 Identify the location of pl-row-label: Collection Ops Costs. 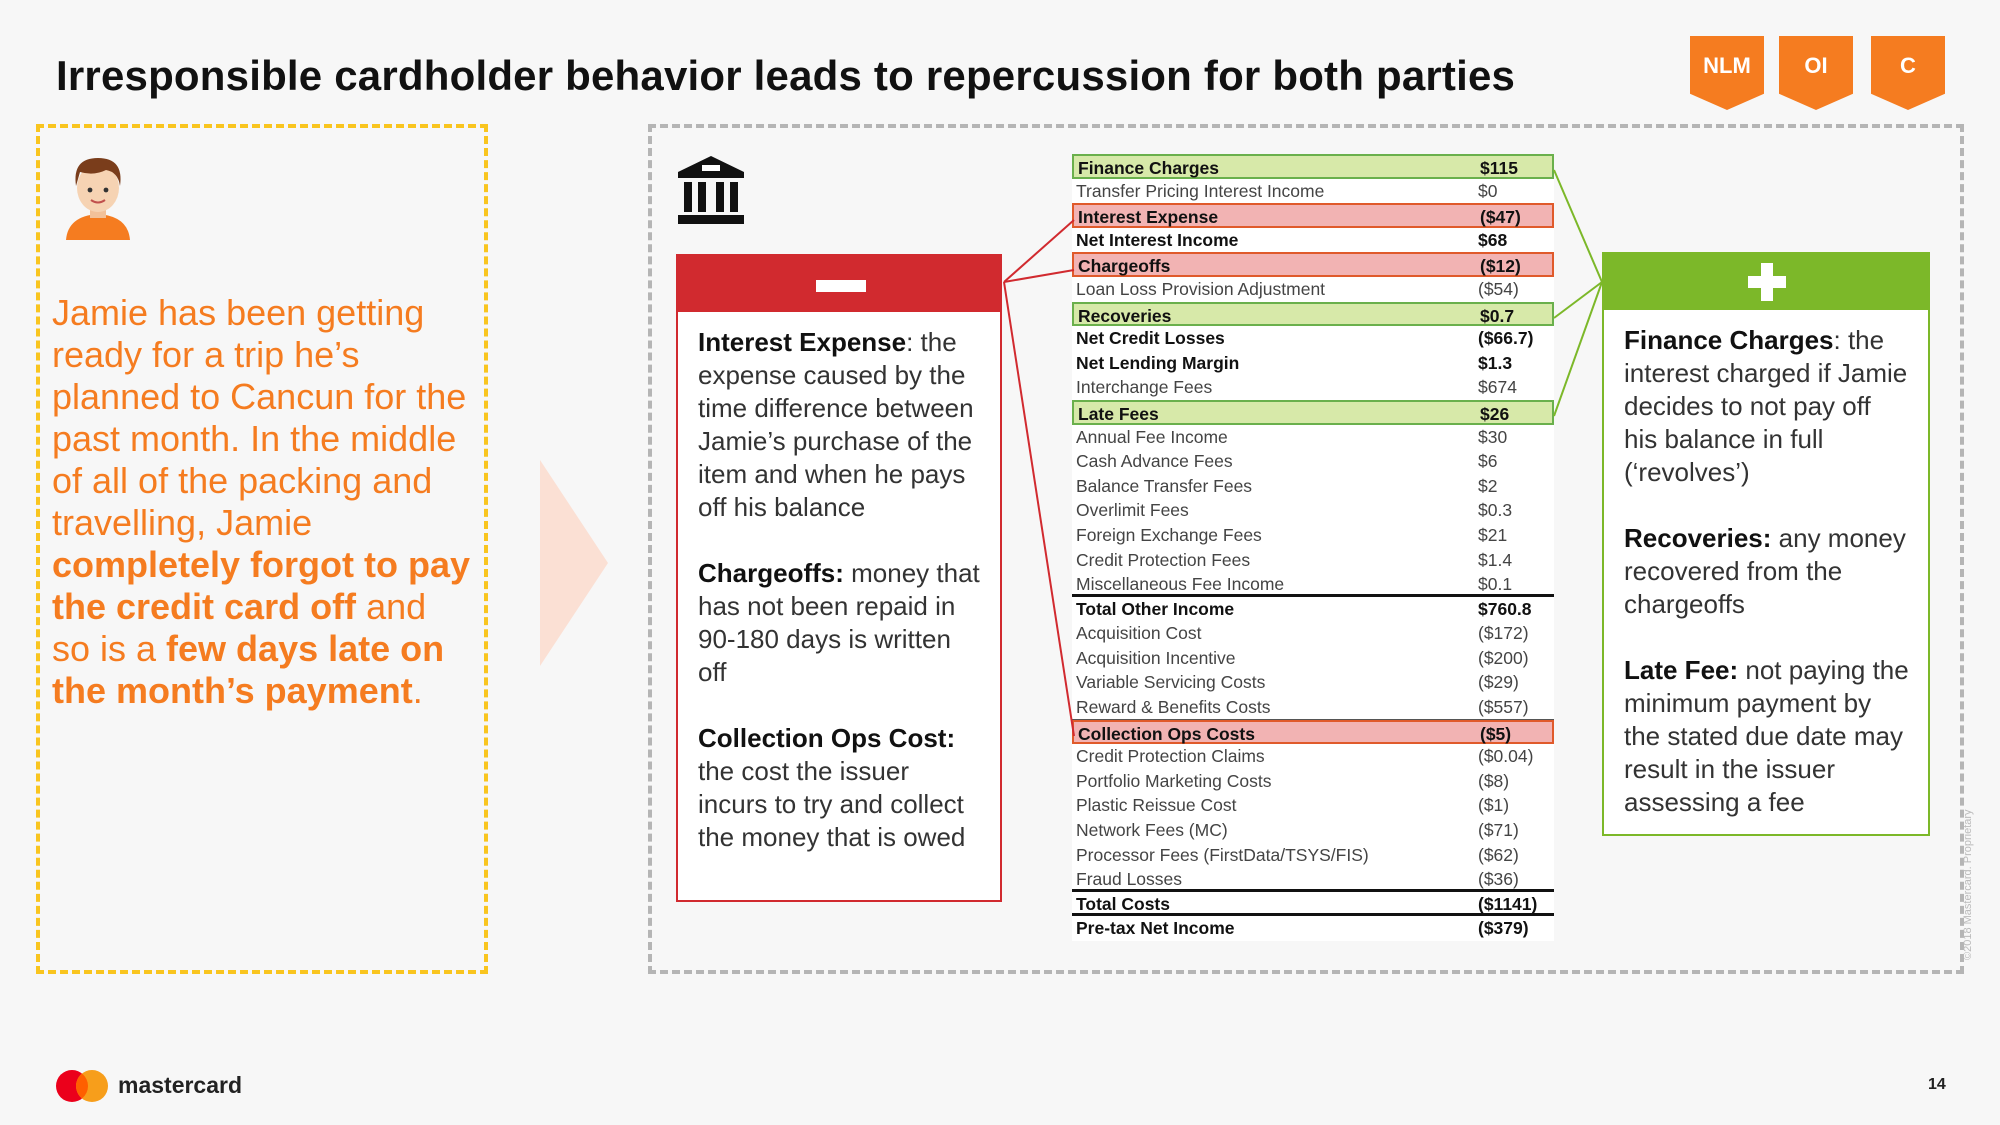
(1166, 733).